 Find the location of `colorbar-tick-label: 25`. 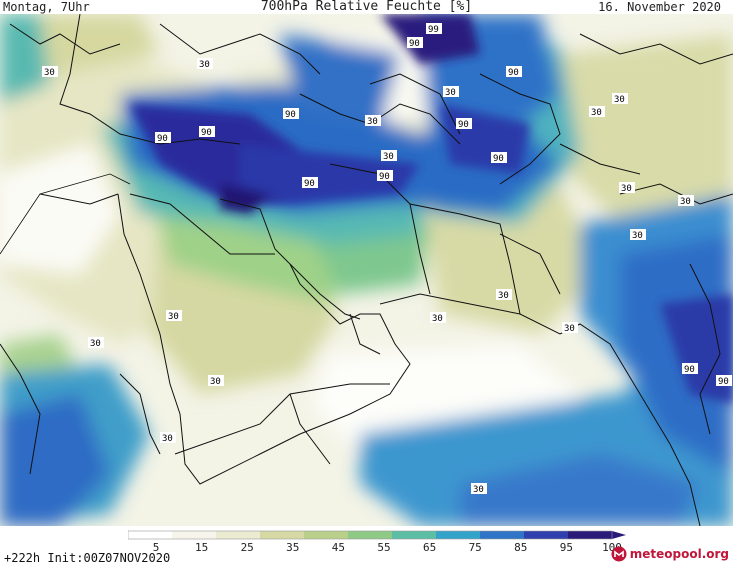

colorbar-tick-label: 25 is located at coordinates (247, 547).